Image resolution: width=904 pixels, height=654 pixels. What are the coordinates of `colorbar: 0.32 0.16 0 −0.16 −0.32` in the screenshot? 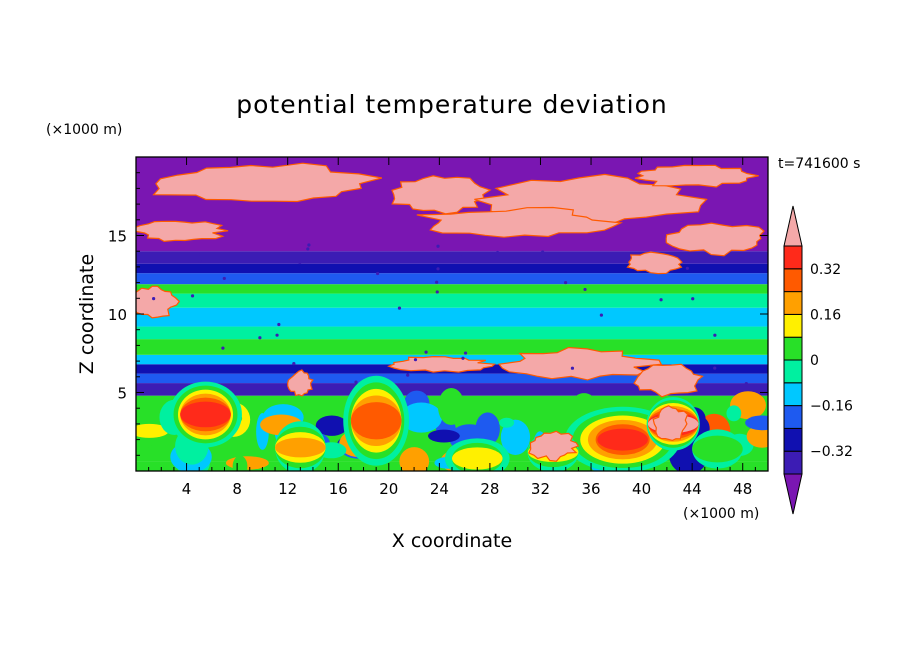 It's located at (818, 360).